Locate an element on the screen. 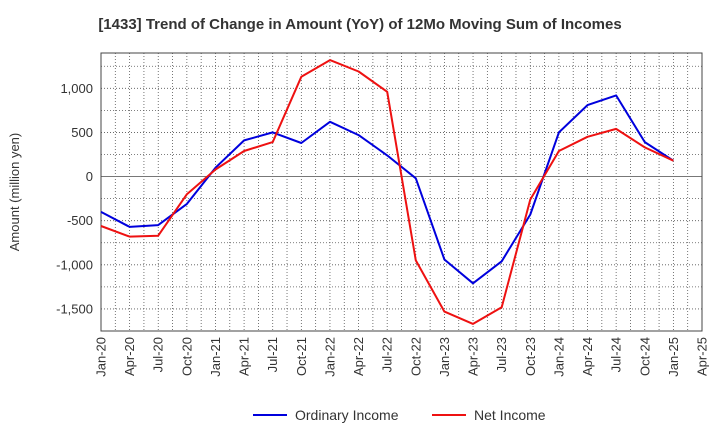 This screenshot has width=720, height=440. x-tick-label: Oct-23 is located at coordinates (530, 356).